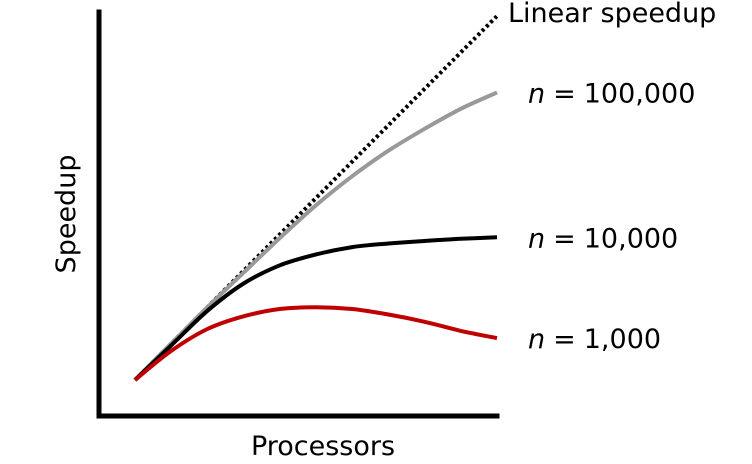  I want to click on series-label-3: n = 1,000, so click(594, 339).